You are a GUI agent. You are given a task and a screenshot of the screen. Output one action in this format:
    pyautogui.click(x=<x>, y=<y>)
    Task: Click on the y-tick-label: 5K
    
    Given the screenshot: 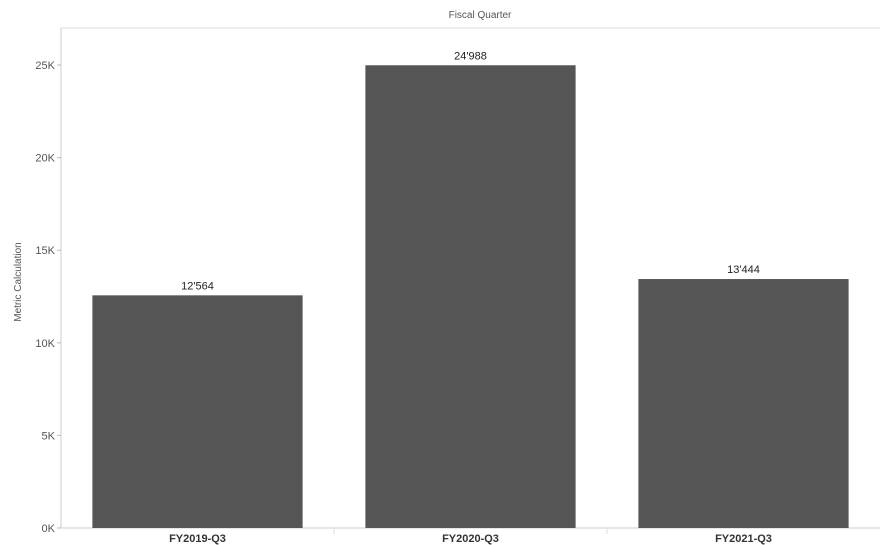 What is the action you would take?
    pyautogui.click(x=49, y=436)
    